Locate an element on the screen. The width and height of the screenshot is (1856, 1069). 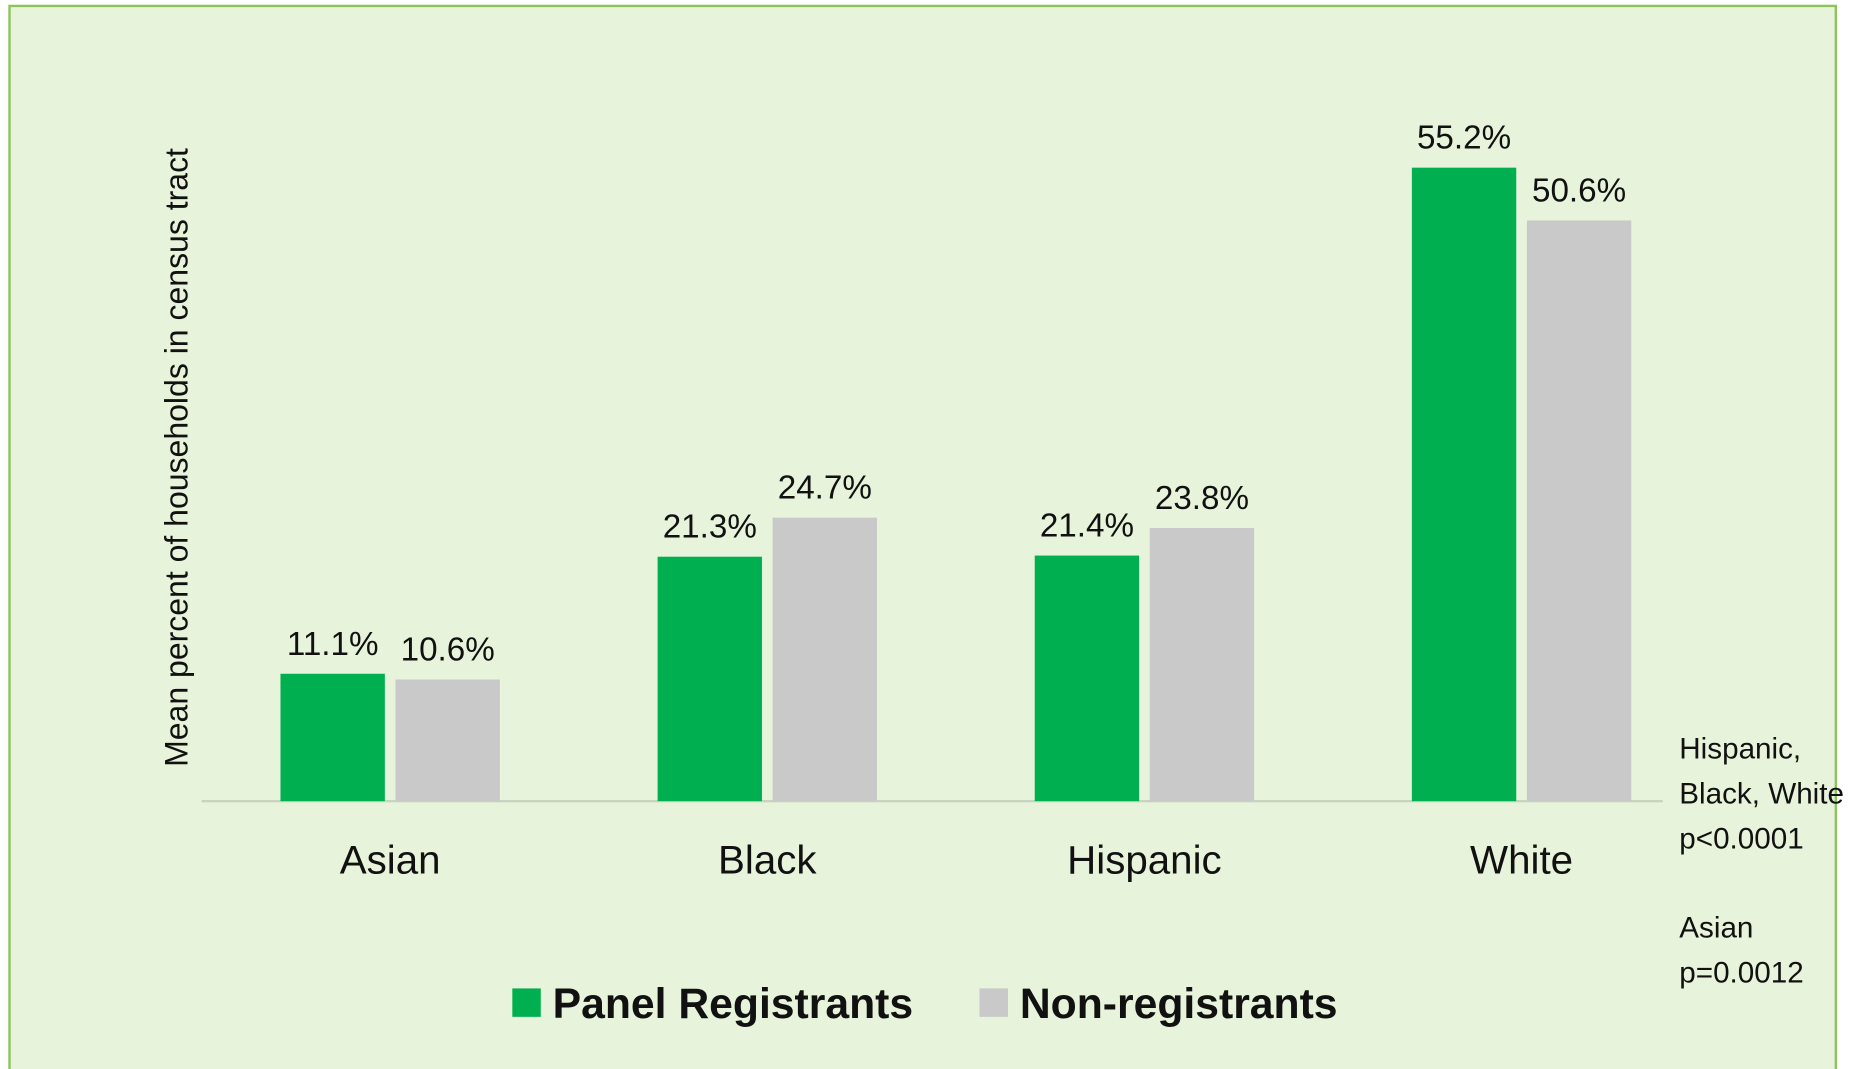
value-label: 11.1% is located at coordinates (333, 644).